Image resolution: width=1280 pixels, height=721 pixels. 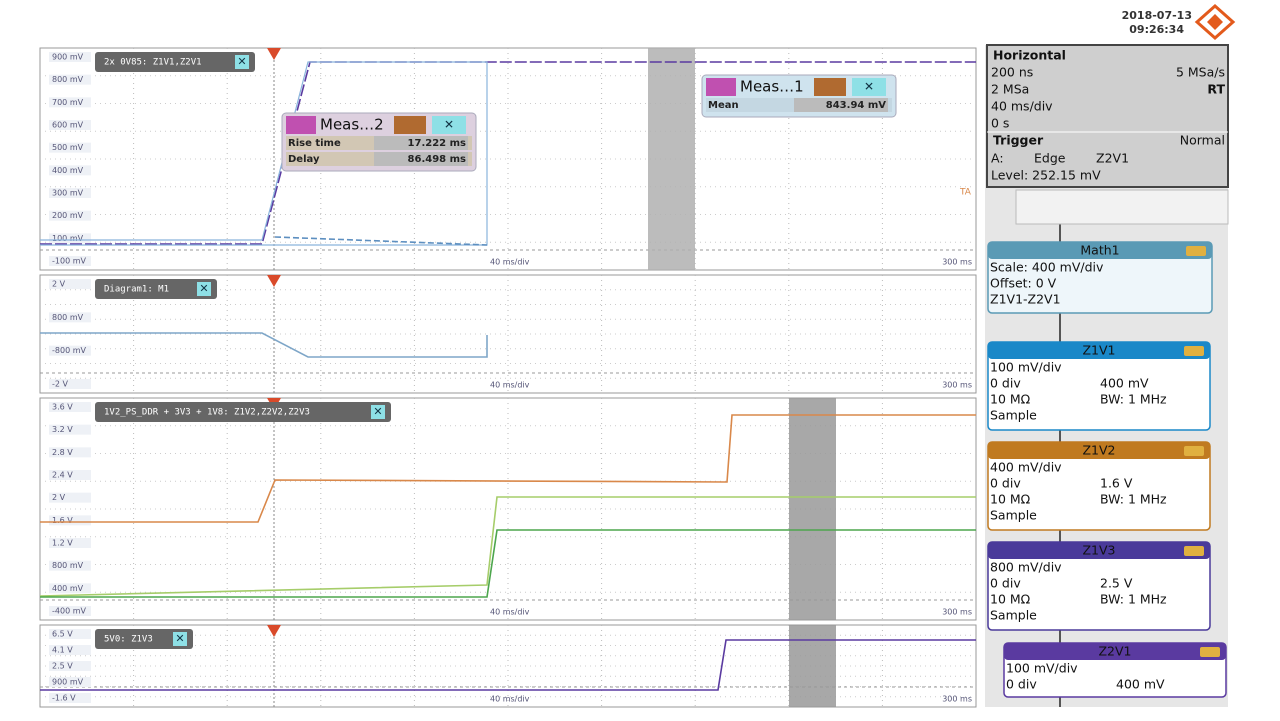 I want to click on channel-setting: Scale: 400 mV/div, so click(x=1047, y=267).